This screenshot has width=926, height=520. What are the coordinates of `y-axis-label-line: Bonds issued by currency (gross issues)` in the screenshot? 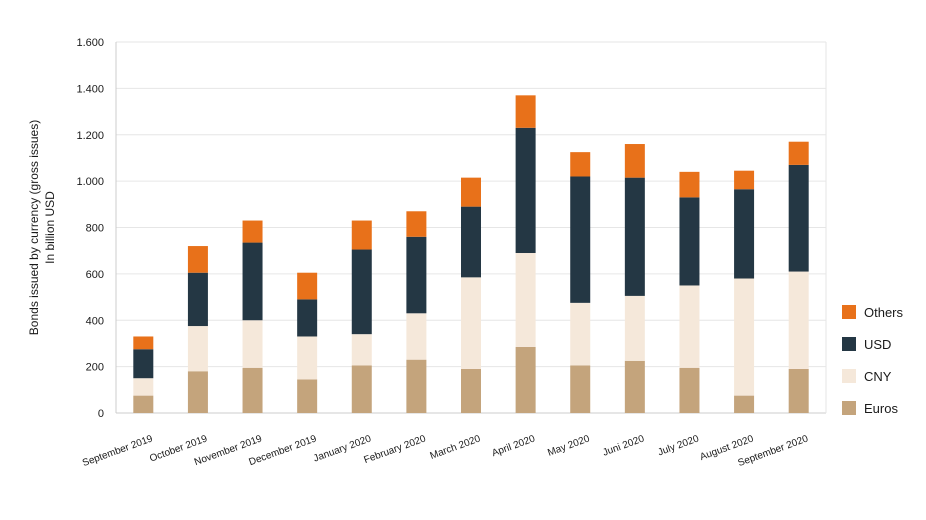 It's located at (34, 227).